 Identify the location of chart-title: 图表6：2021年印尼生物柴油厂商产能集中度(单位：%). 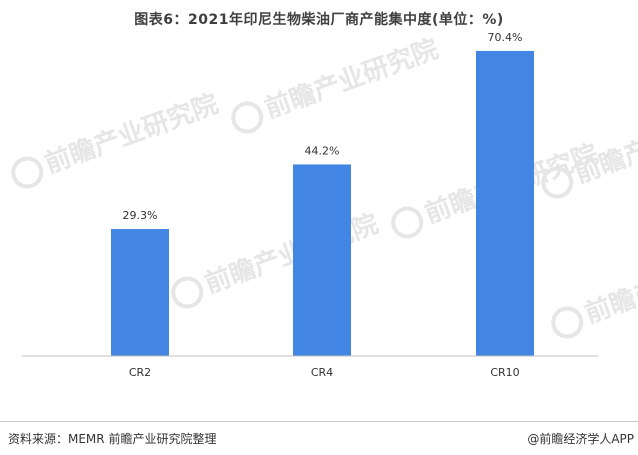
(319, 20).